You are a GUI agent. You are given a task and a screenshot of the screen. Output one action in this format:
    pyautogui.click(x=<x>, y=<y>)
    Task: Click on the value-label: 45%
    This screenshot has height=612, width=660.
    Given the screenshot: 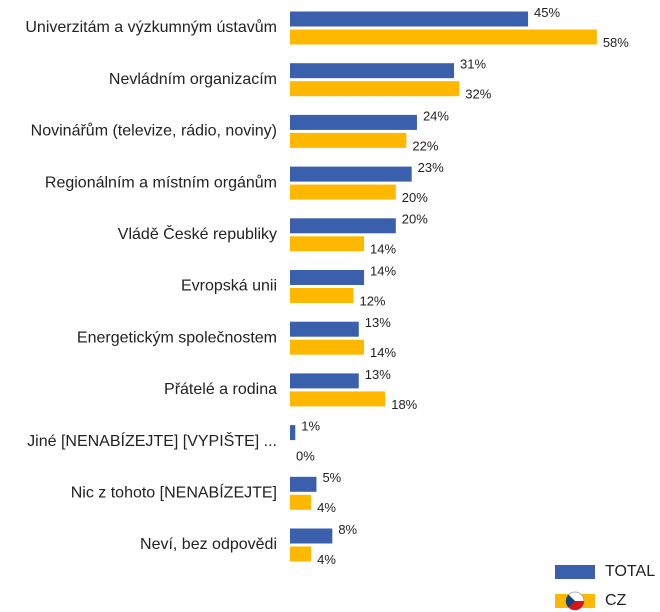 What is the action you would take?
    pyautogui.click(x=547, y=12)
    